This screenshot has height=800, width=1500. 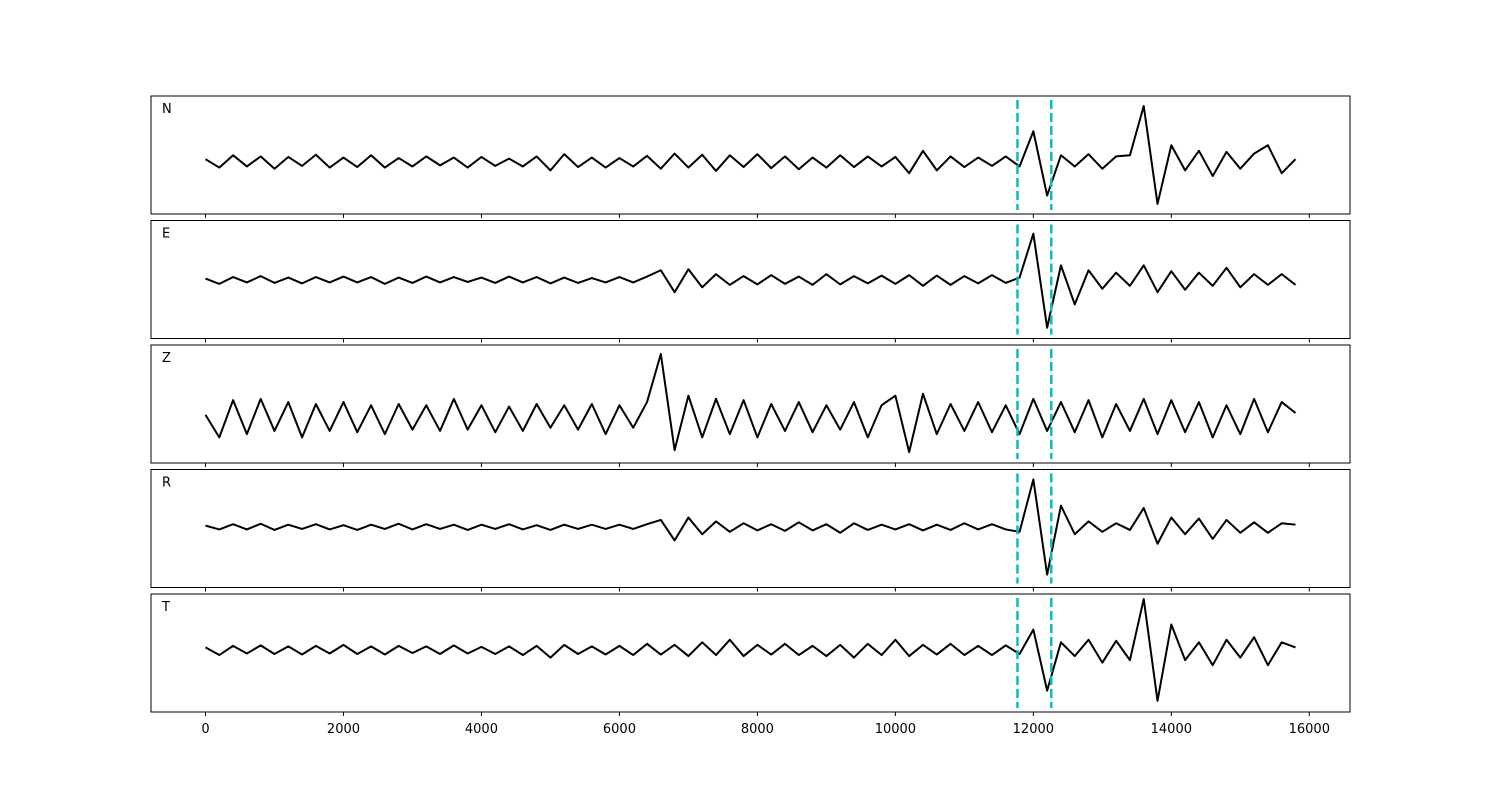 What do you see at coordinates (167, 109) in the screenshot?
I see `panel-label: N` at bounding box center [167, 109].